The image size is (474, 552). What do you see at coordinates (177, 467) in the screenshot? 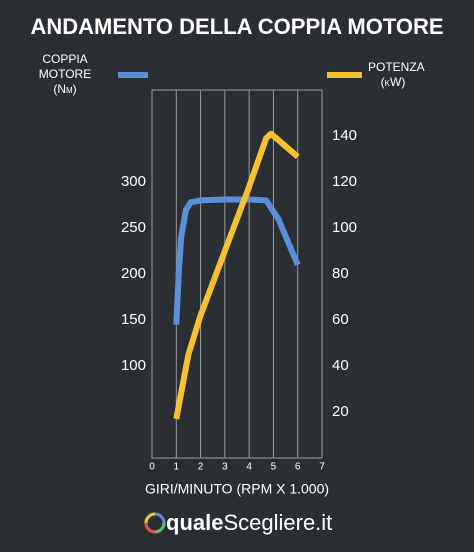
I see `x-tick-label: 1` at bounding box center [177, 467].